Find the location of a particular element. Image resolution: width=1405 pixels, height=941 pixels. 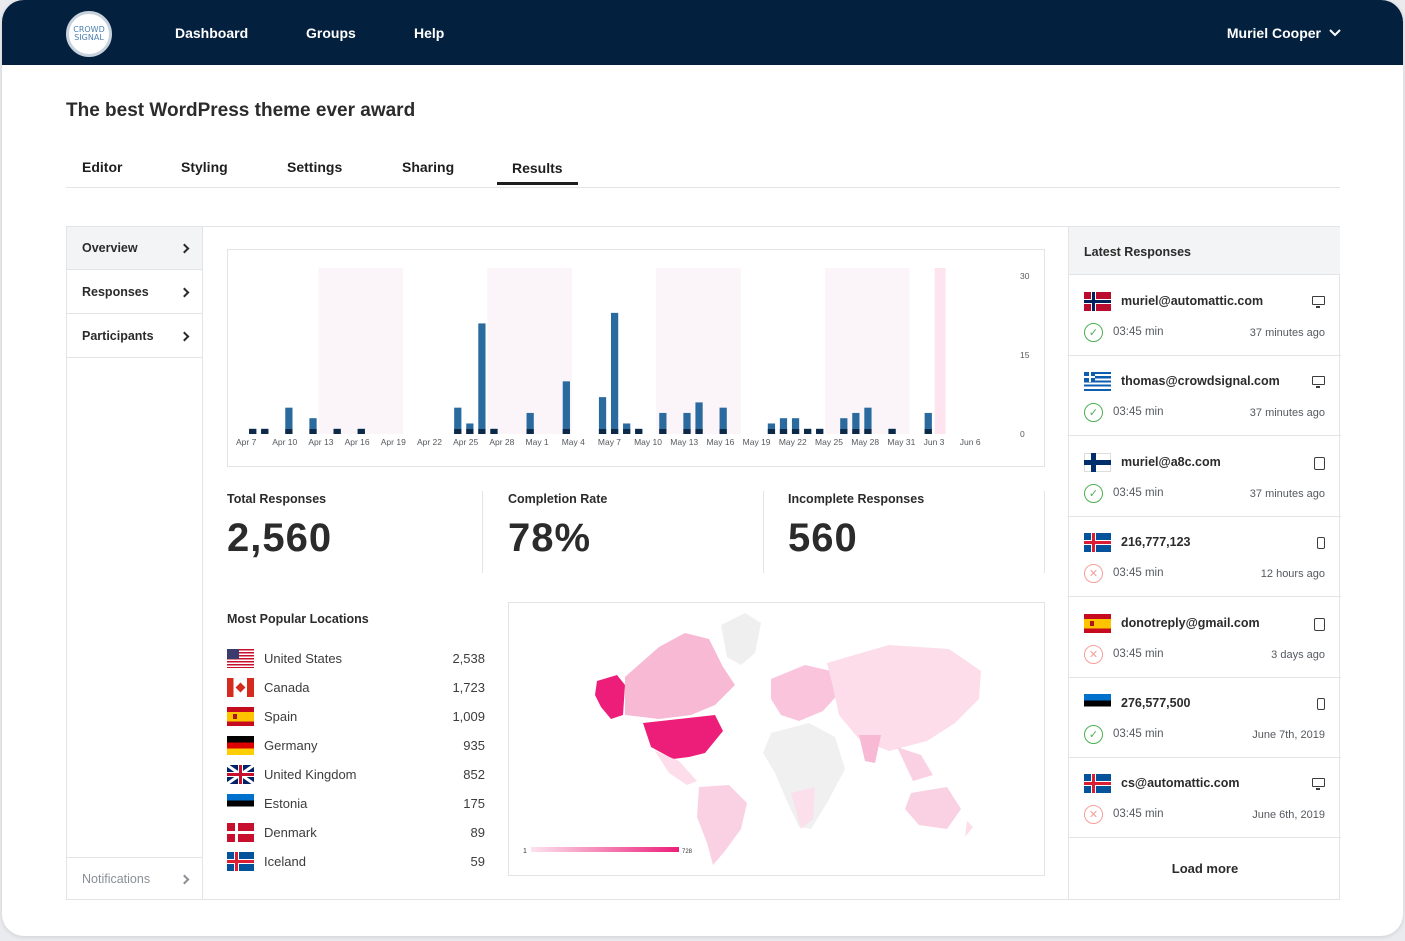

response-respondent: thomas@crowdsignal.com is located at coordinates (1200, 381).